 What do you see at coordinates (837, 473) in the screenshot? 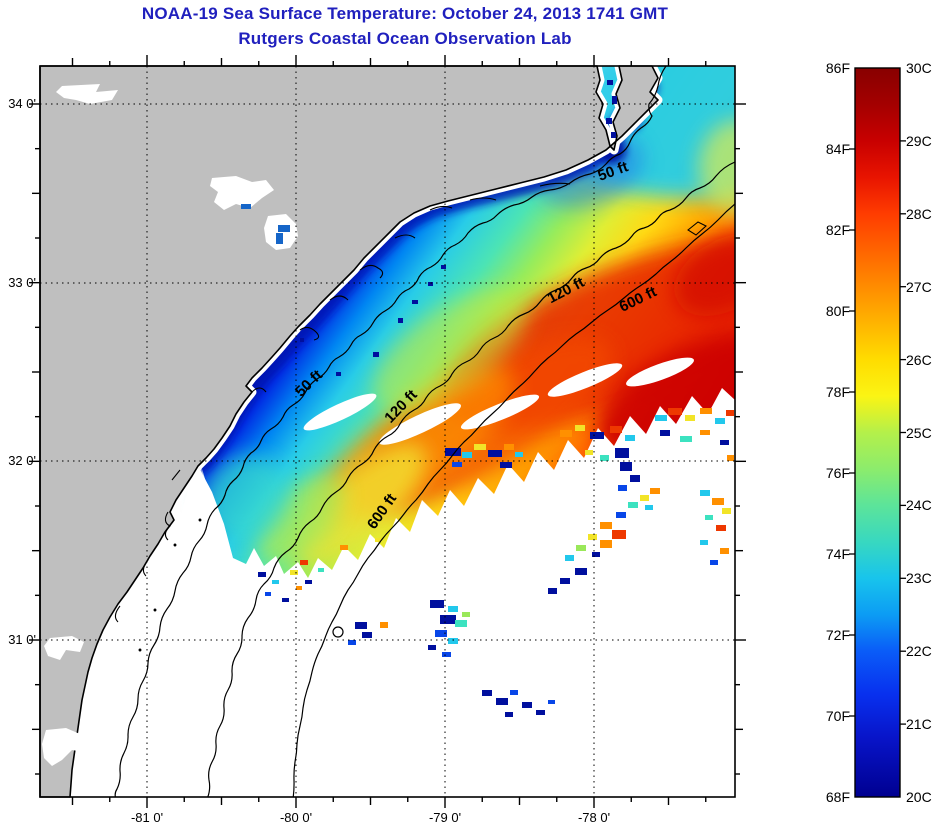
I see `colorbar-f-label: 76F` at bounding box center [837, 473].